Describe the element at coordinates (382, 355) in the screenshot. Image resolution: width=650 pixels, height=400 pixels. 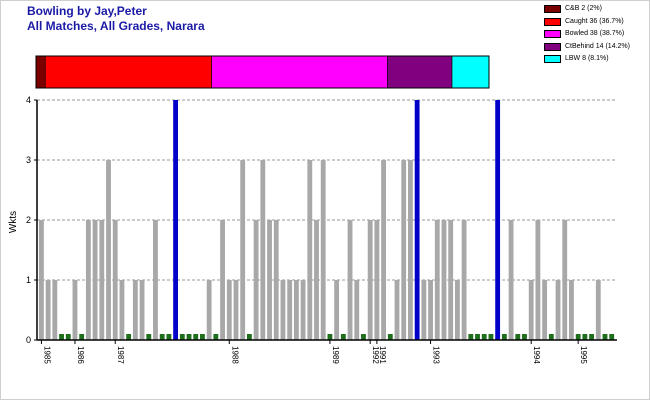
I see `x-tick-label: 1991` at that location.